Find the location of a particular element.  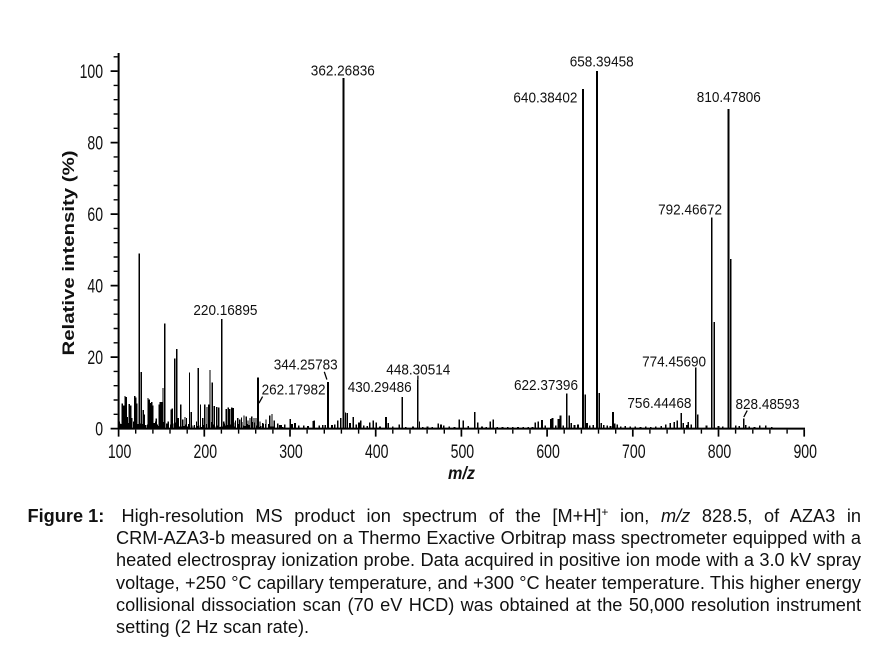

svg-text: 774.45690 is located at coordinates (674, 363).